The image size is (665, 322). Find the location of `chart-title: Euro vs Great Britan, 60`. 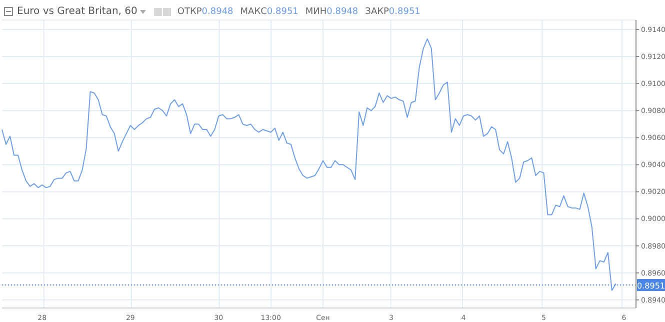

chart-title: Euro vs Great Britan, 60 is located at coordinates (77, 11).